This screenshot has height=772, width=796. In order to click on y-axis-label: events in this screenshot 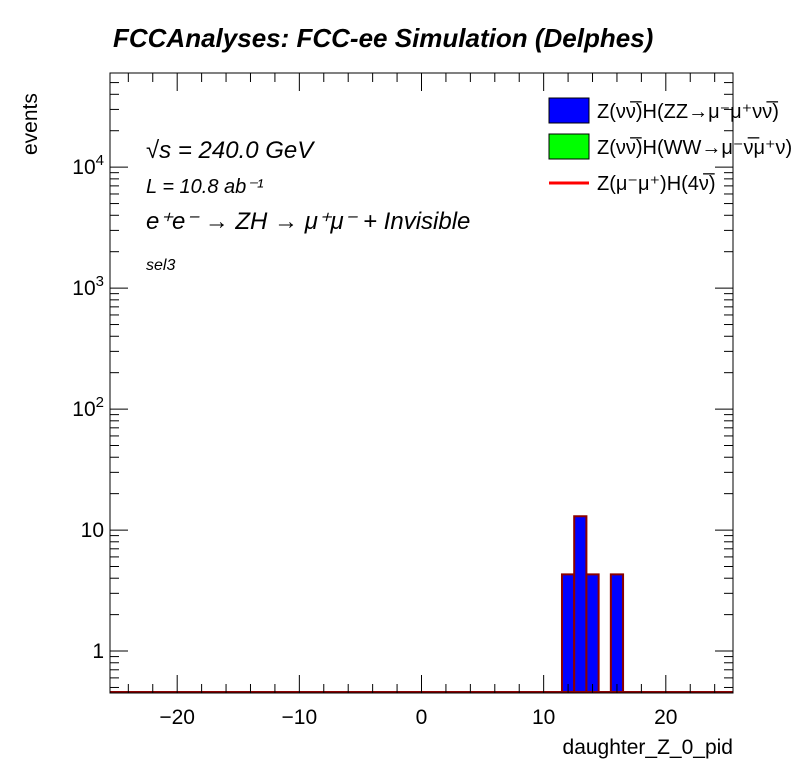, I will do `click(30, 124)`.